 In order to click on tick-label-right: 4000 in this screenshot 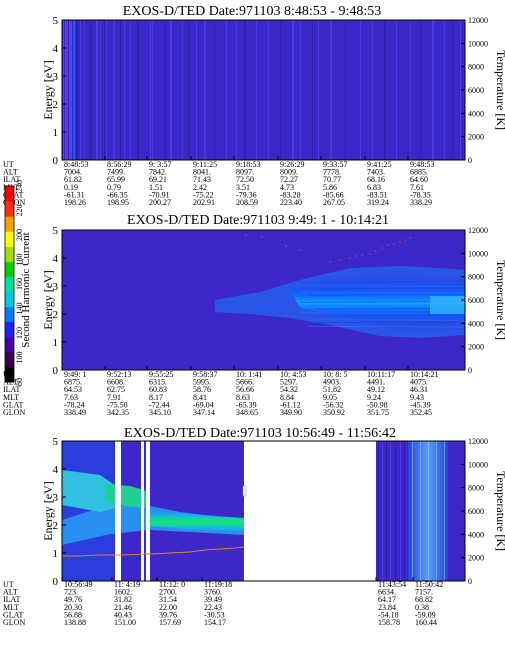, I will do `click(476, 534)`.